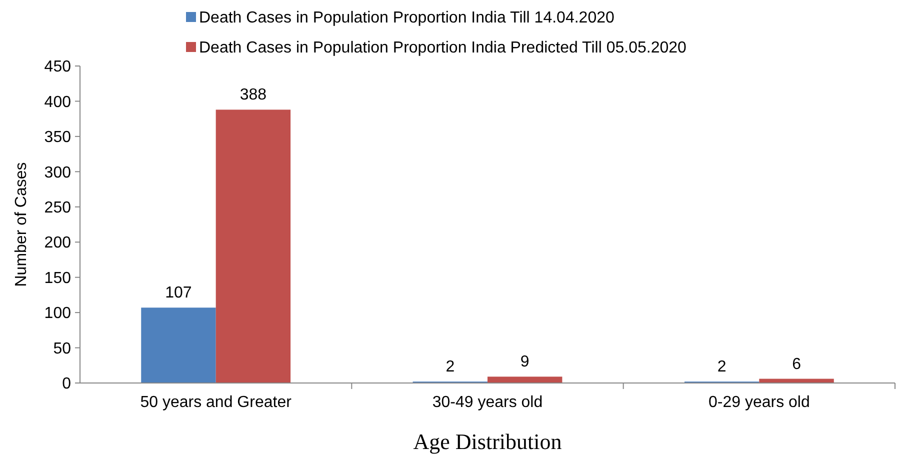 The image size is (909, 469). I want to click on x-tick-label: 0-29 years old, so click(759, 402).